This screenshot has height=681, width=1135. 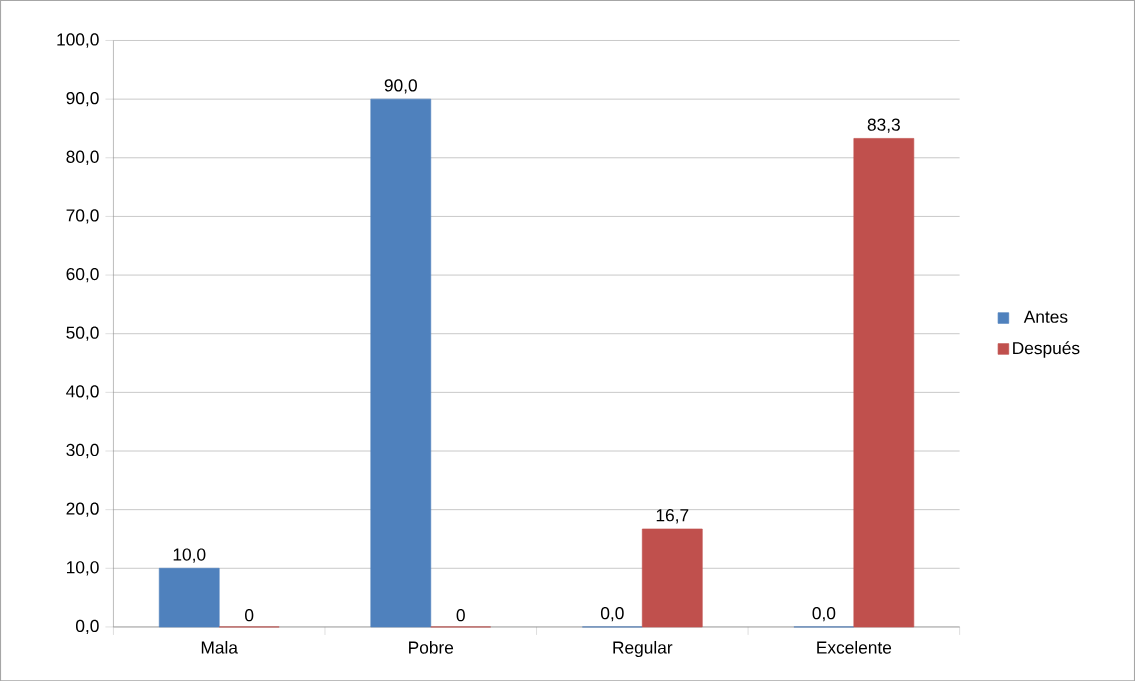 What do you see at coordinates (82, 509) in the screenshot?
I see `y-tick-label: 20,0` at bounding box center [82, 509].